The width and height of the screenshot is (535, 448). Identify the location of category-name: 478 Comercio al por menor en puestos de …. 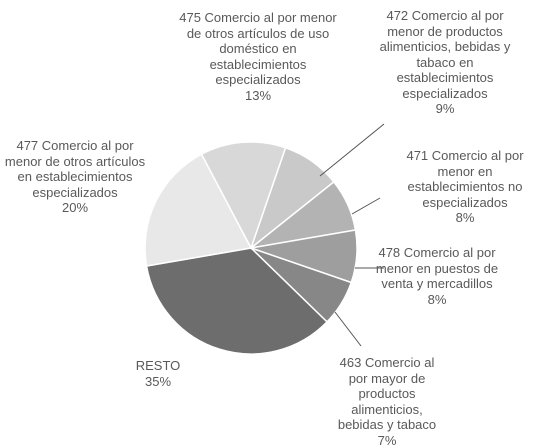
(437, 268).